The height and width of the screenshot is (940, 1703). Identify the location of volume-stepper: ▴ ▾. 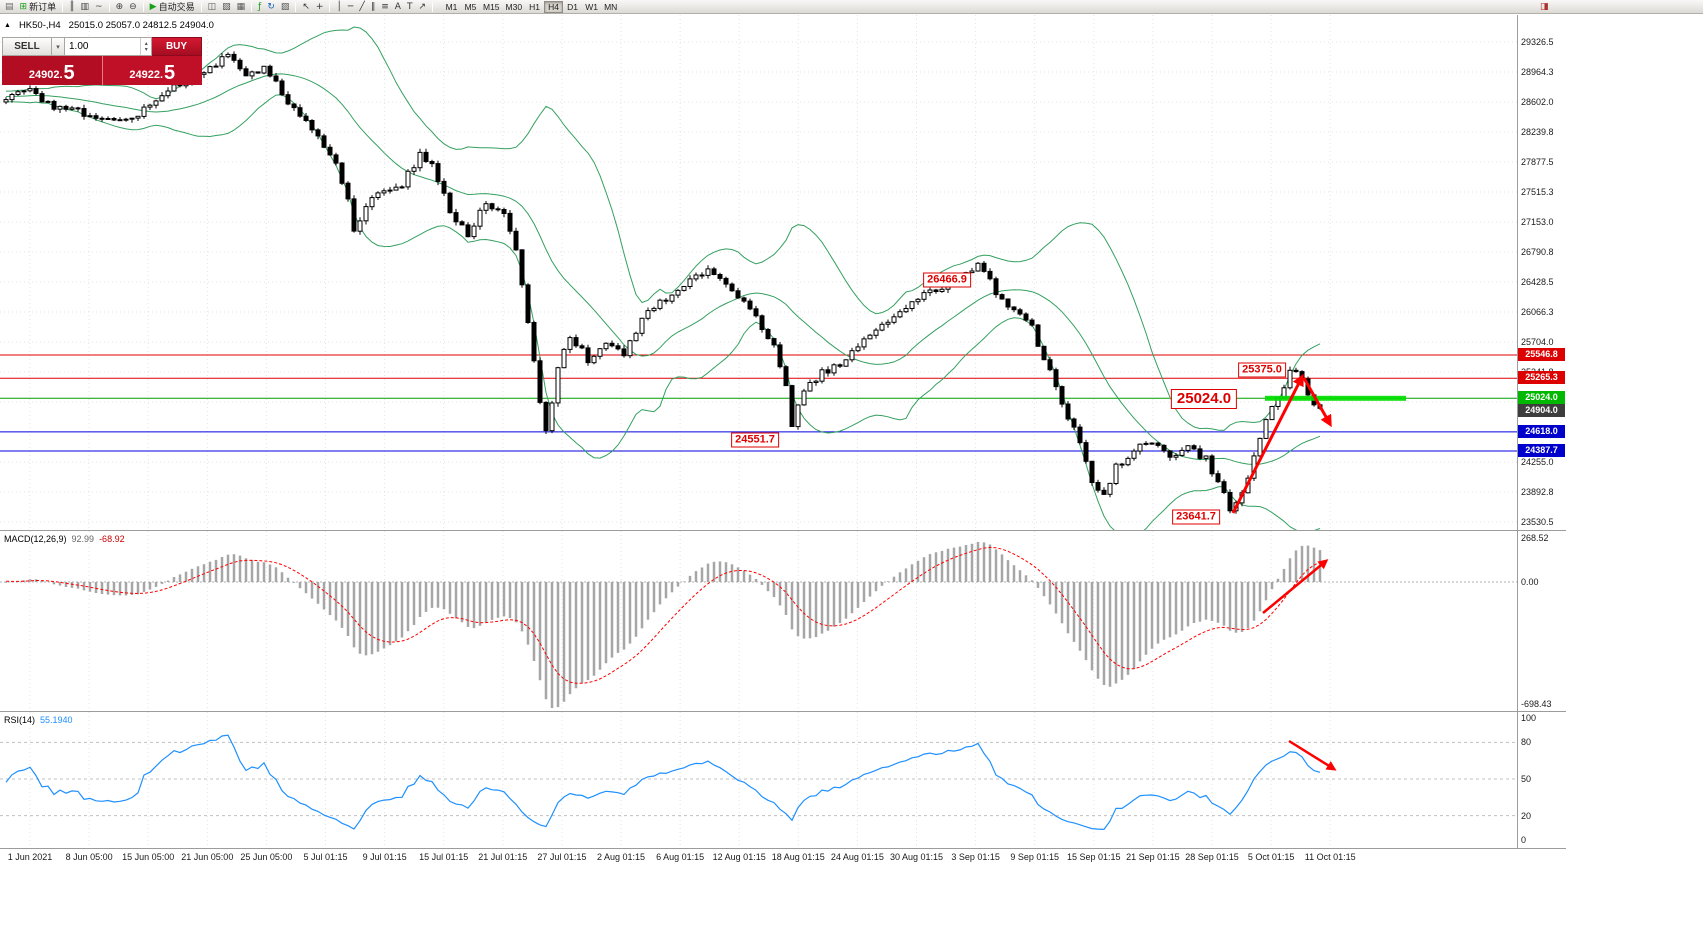
(145, 46).